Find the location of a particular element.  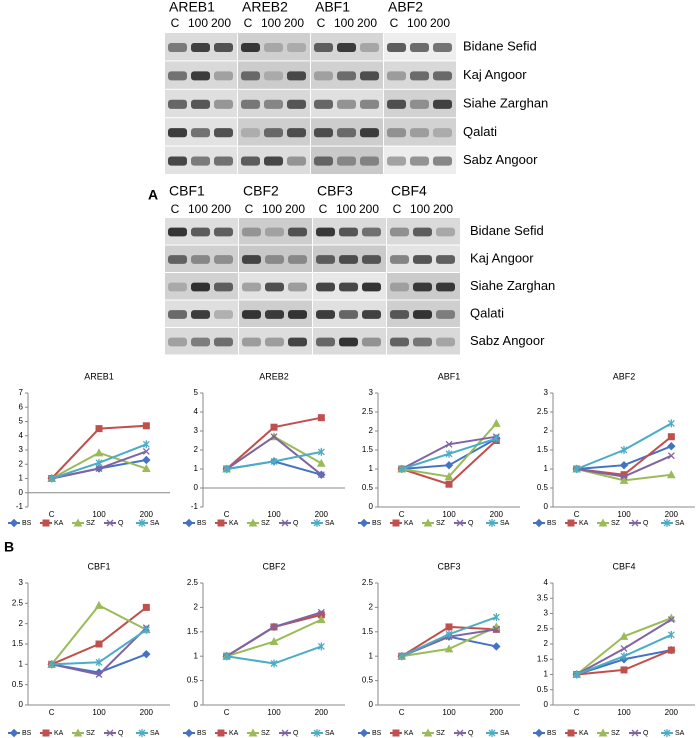

gene-label: CBF2 is located at coordinates (261, 191).